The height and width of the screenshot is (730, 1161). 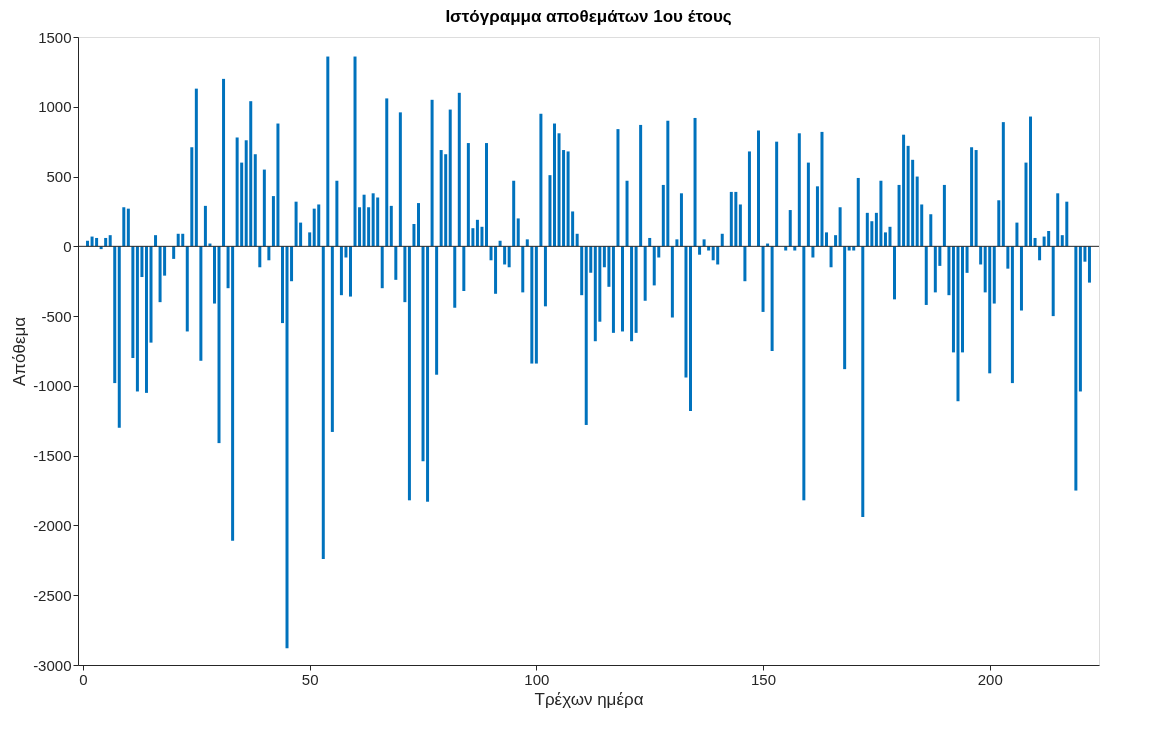 I want to click on y-tick-label: -1000, so click(x=52, y=386).